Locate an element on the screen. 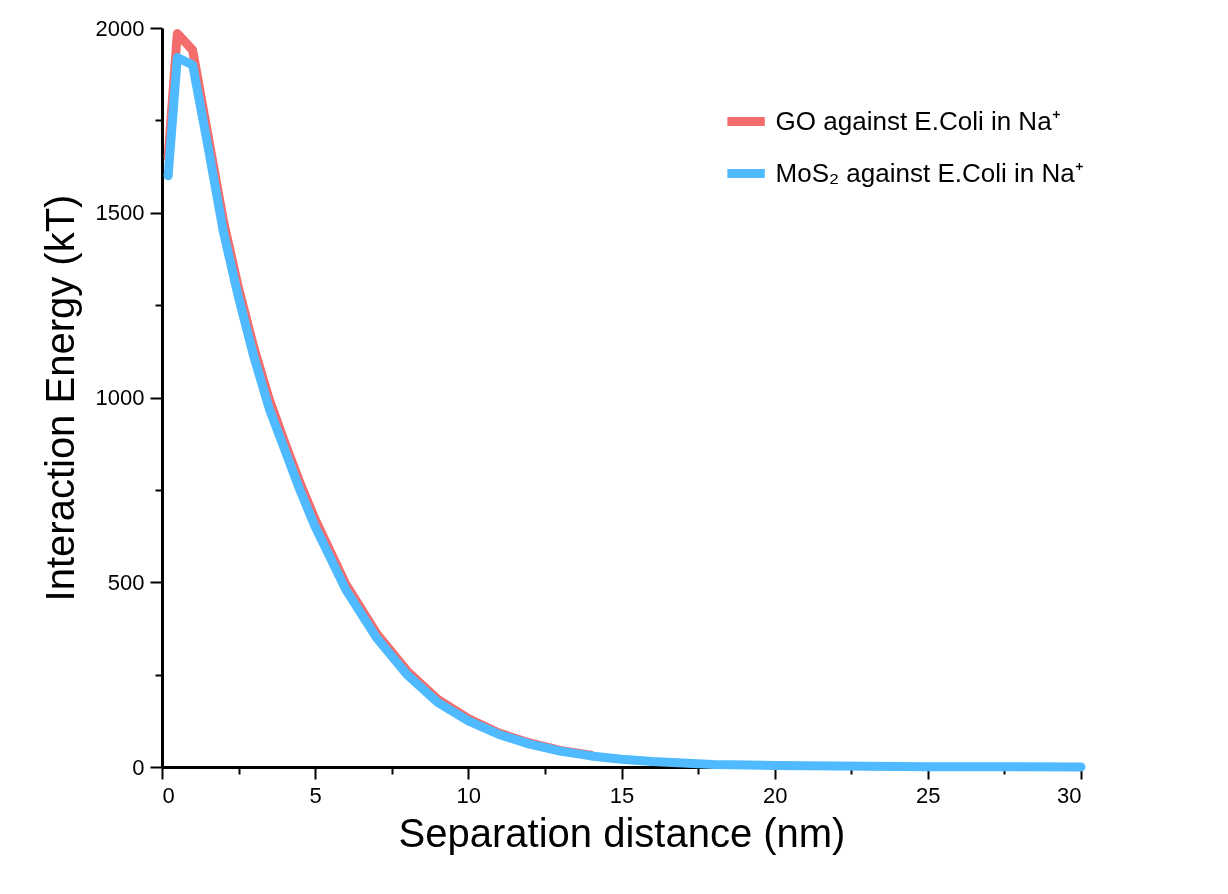 The width and height of the screenshot is (1228, 894). y-tick-label: 0 is located at coordinates (138, 767).